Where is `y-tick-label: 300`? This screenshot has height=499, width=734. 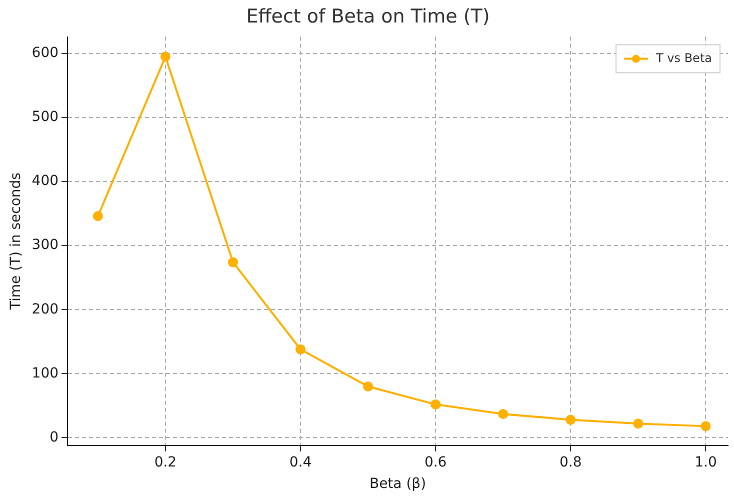 y-tick-label: 300 is located at coordinates (45, 245).